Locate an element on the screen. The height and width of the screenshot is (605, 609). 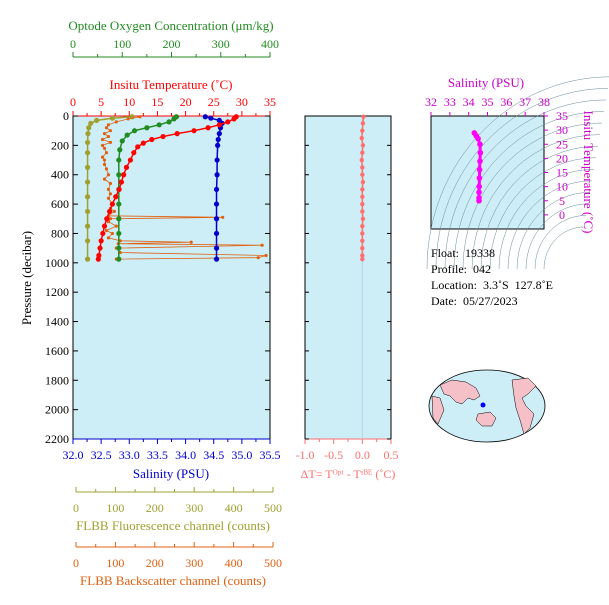
delta-t-plot-area is located at coordinates (348, 277).